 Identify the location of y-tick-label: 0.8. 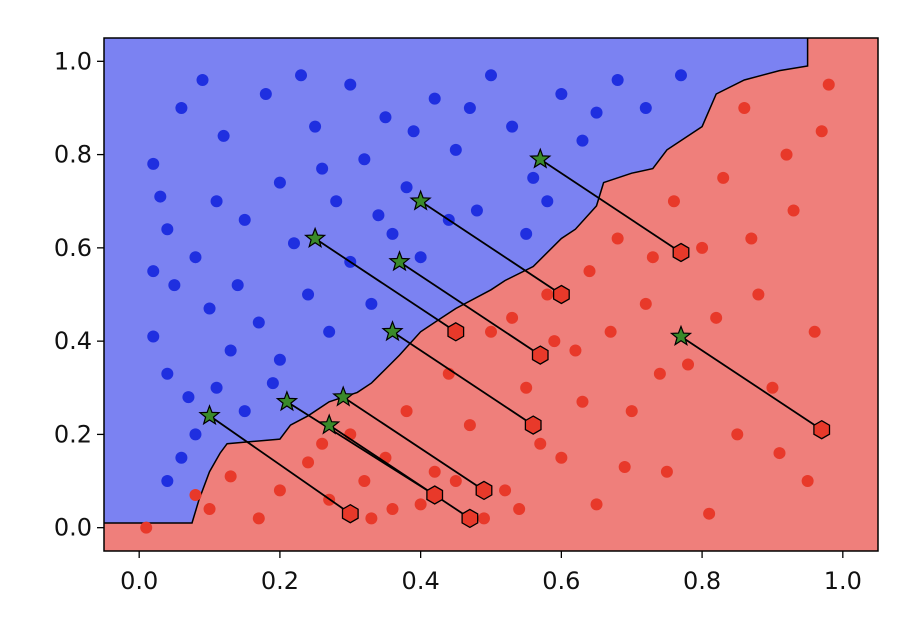
(73, 155).